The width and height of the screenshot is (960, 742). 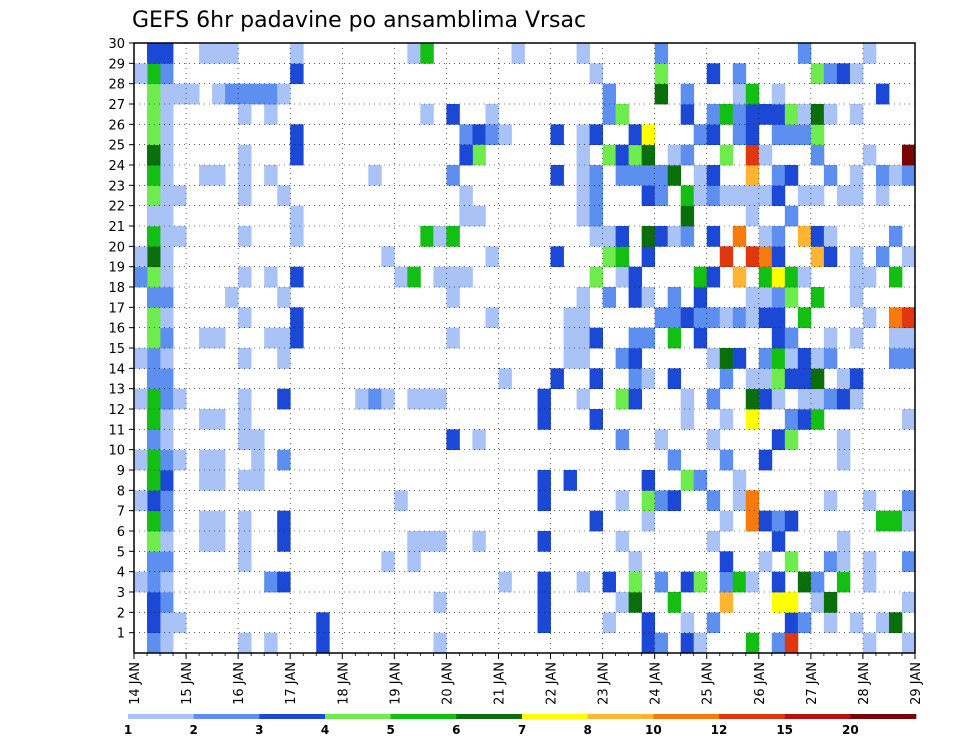 I want to click on colorbar-label: 4, so click(x=325, y=730).